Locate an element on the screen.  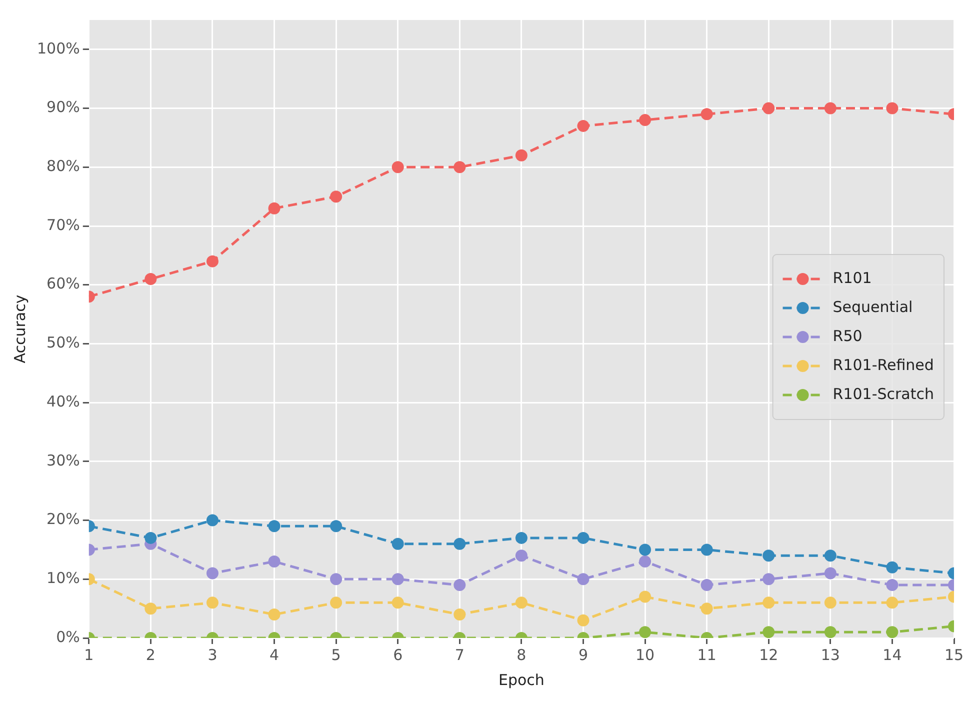
y-tick-label: 50% is located at coordinates (63, 343).